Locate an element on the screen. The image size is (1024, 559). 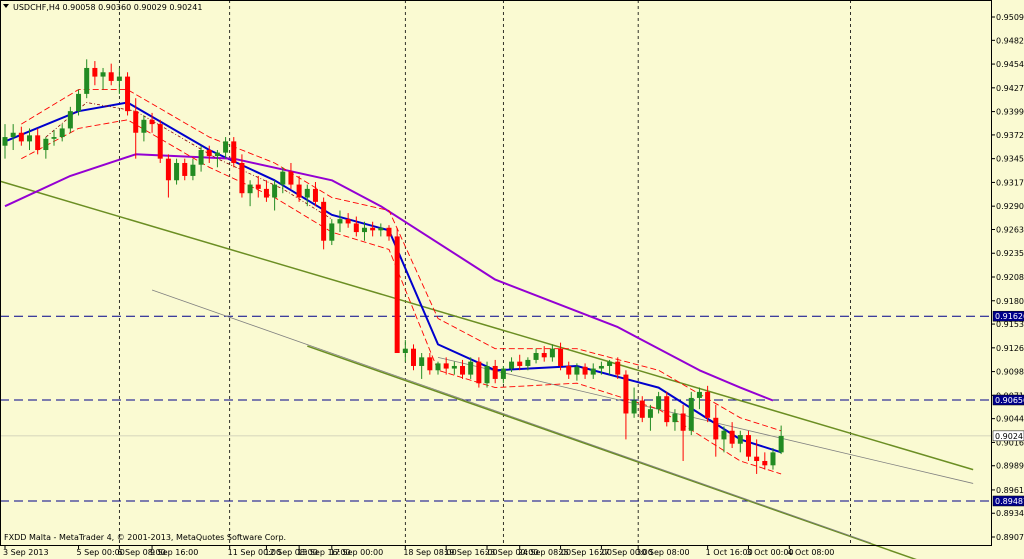
price-marker-label: 0.91626 is located at coordinates (1009, 316).